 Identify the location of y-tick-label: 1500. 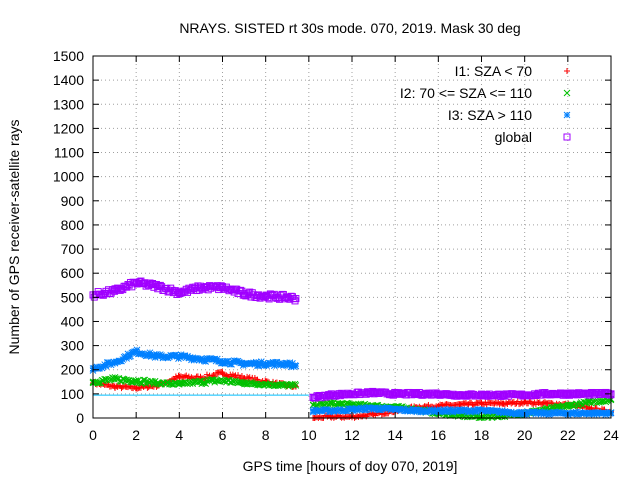
(68, 56).